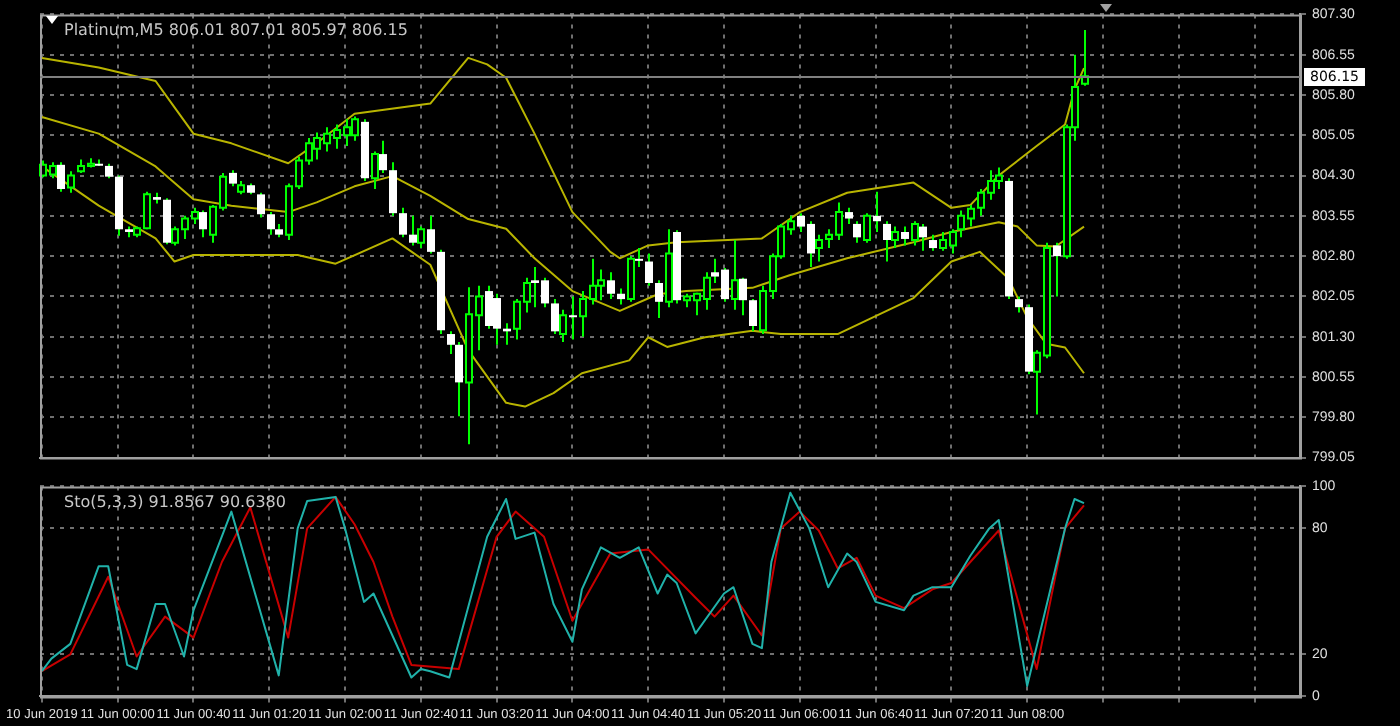 This screenshot has width=1400, height=726. Describe the element at coordinates (175, 501) in the screenshot. I see `chart-title: Sto(5,3,3) 91.8567 90.6380` at that location.